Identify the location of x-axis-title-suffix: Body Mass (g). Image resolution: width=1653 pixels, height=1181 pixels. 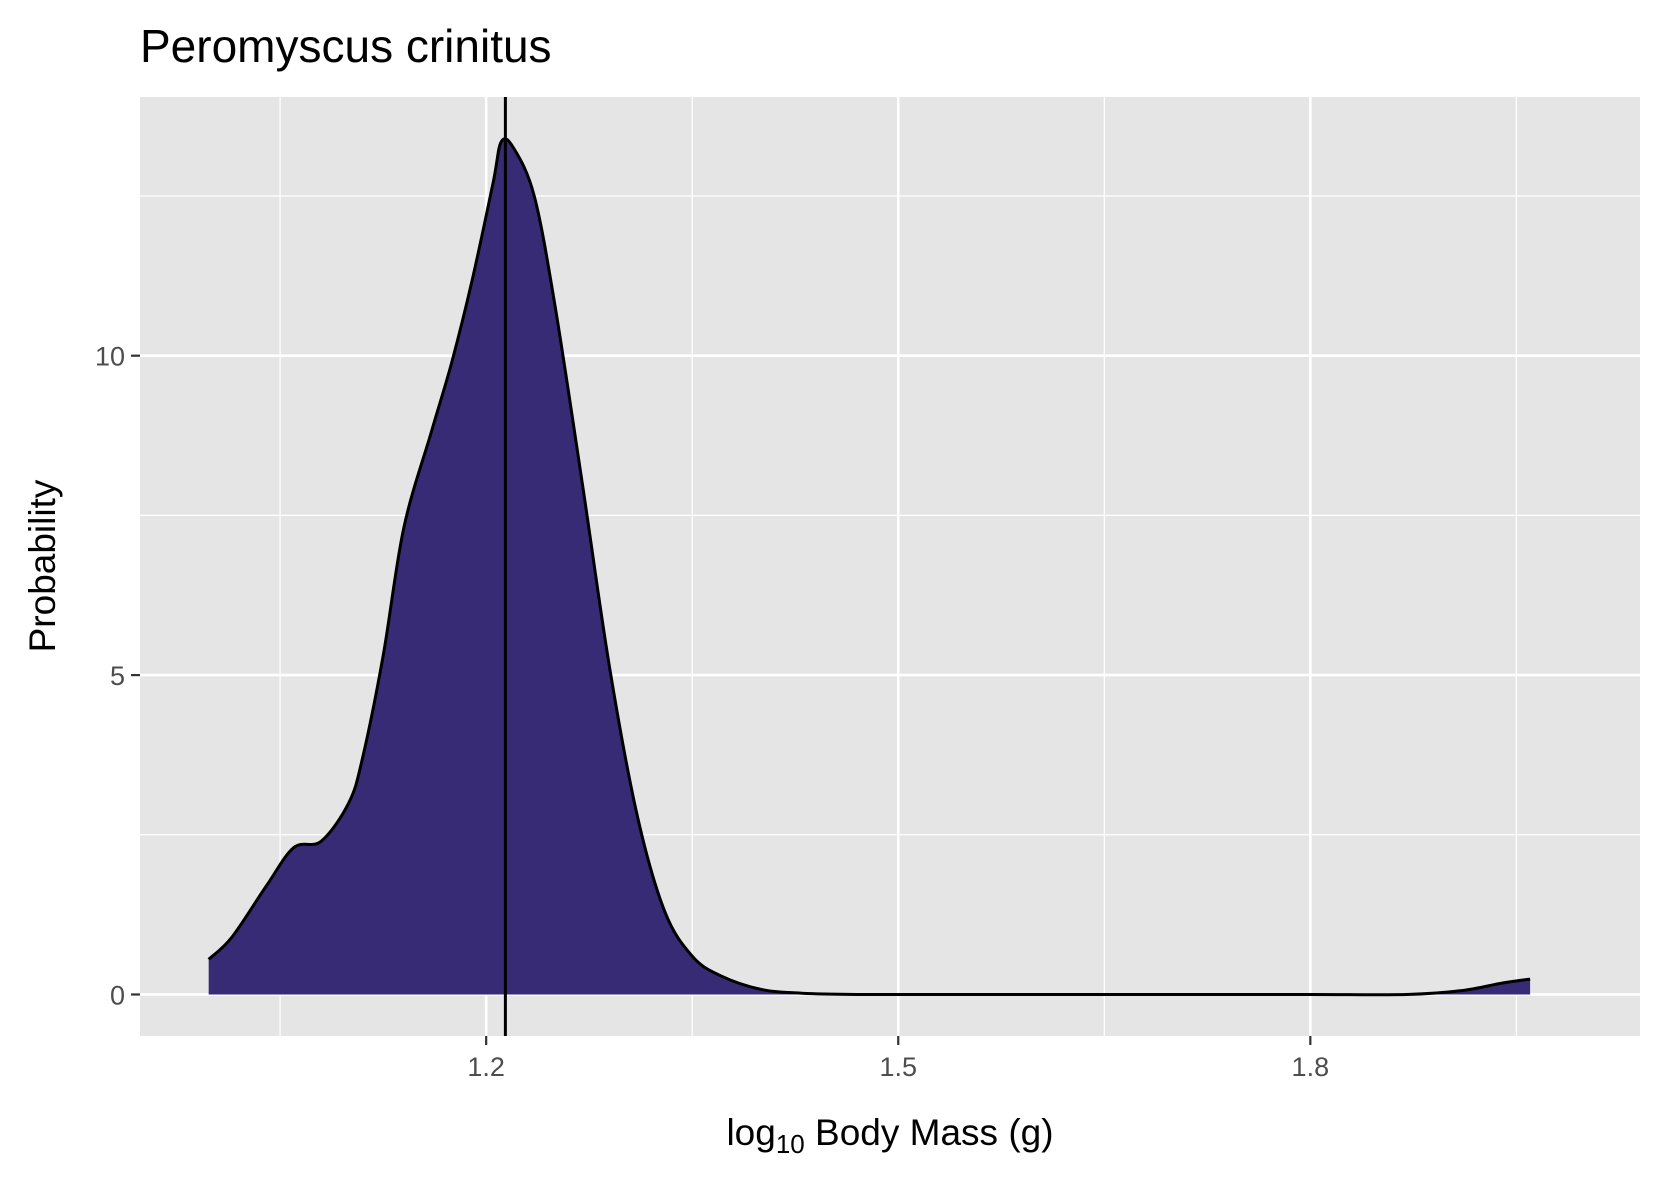
(929, 1132).